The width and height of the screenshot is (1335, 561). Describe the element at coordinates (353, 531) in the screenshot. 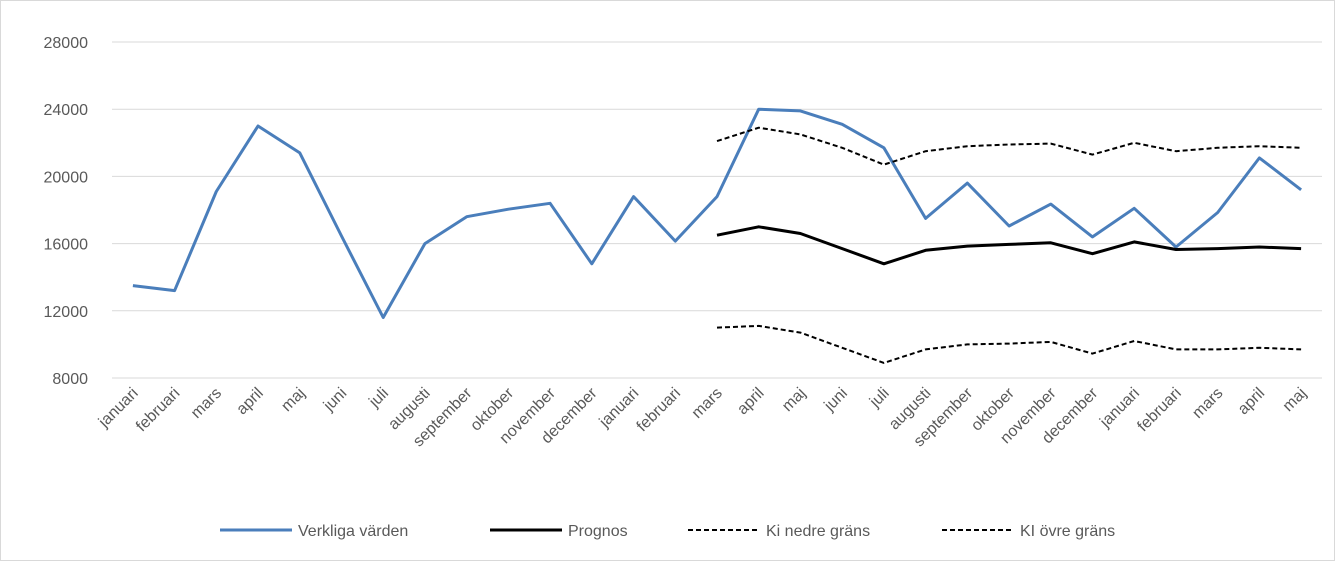

I see `legend-label: Verkliga värden` at that location.